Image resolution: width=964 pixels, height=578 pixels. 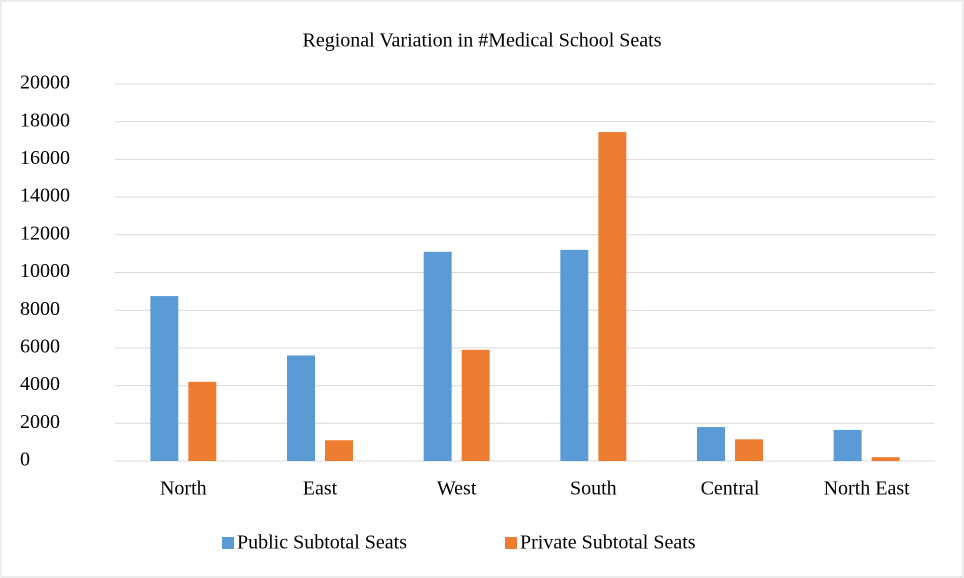 I want to click on y-tick-label: 12000, so click(x=45, y=233).